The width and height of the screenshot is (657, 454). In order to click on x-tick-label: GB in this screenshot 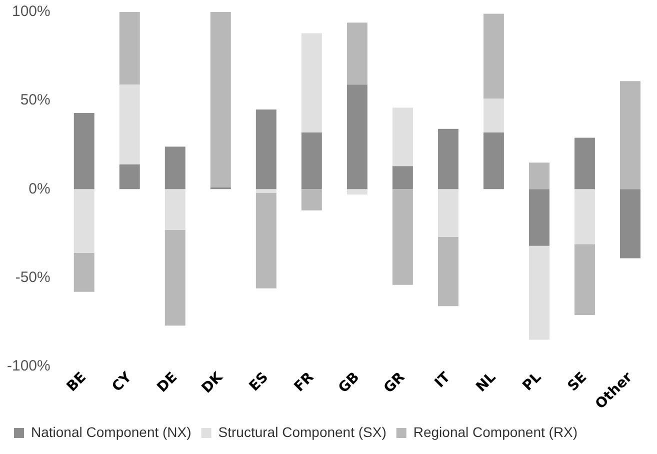, I will do `click(349, 382)`.